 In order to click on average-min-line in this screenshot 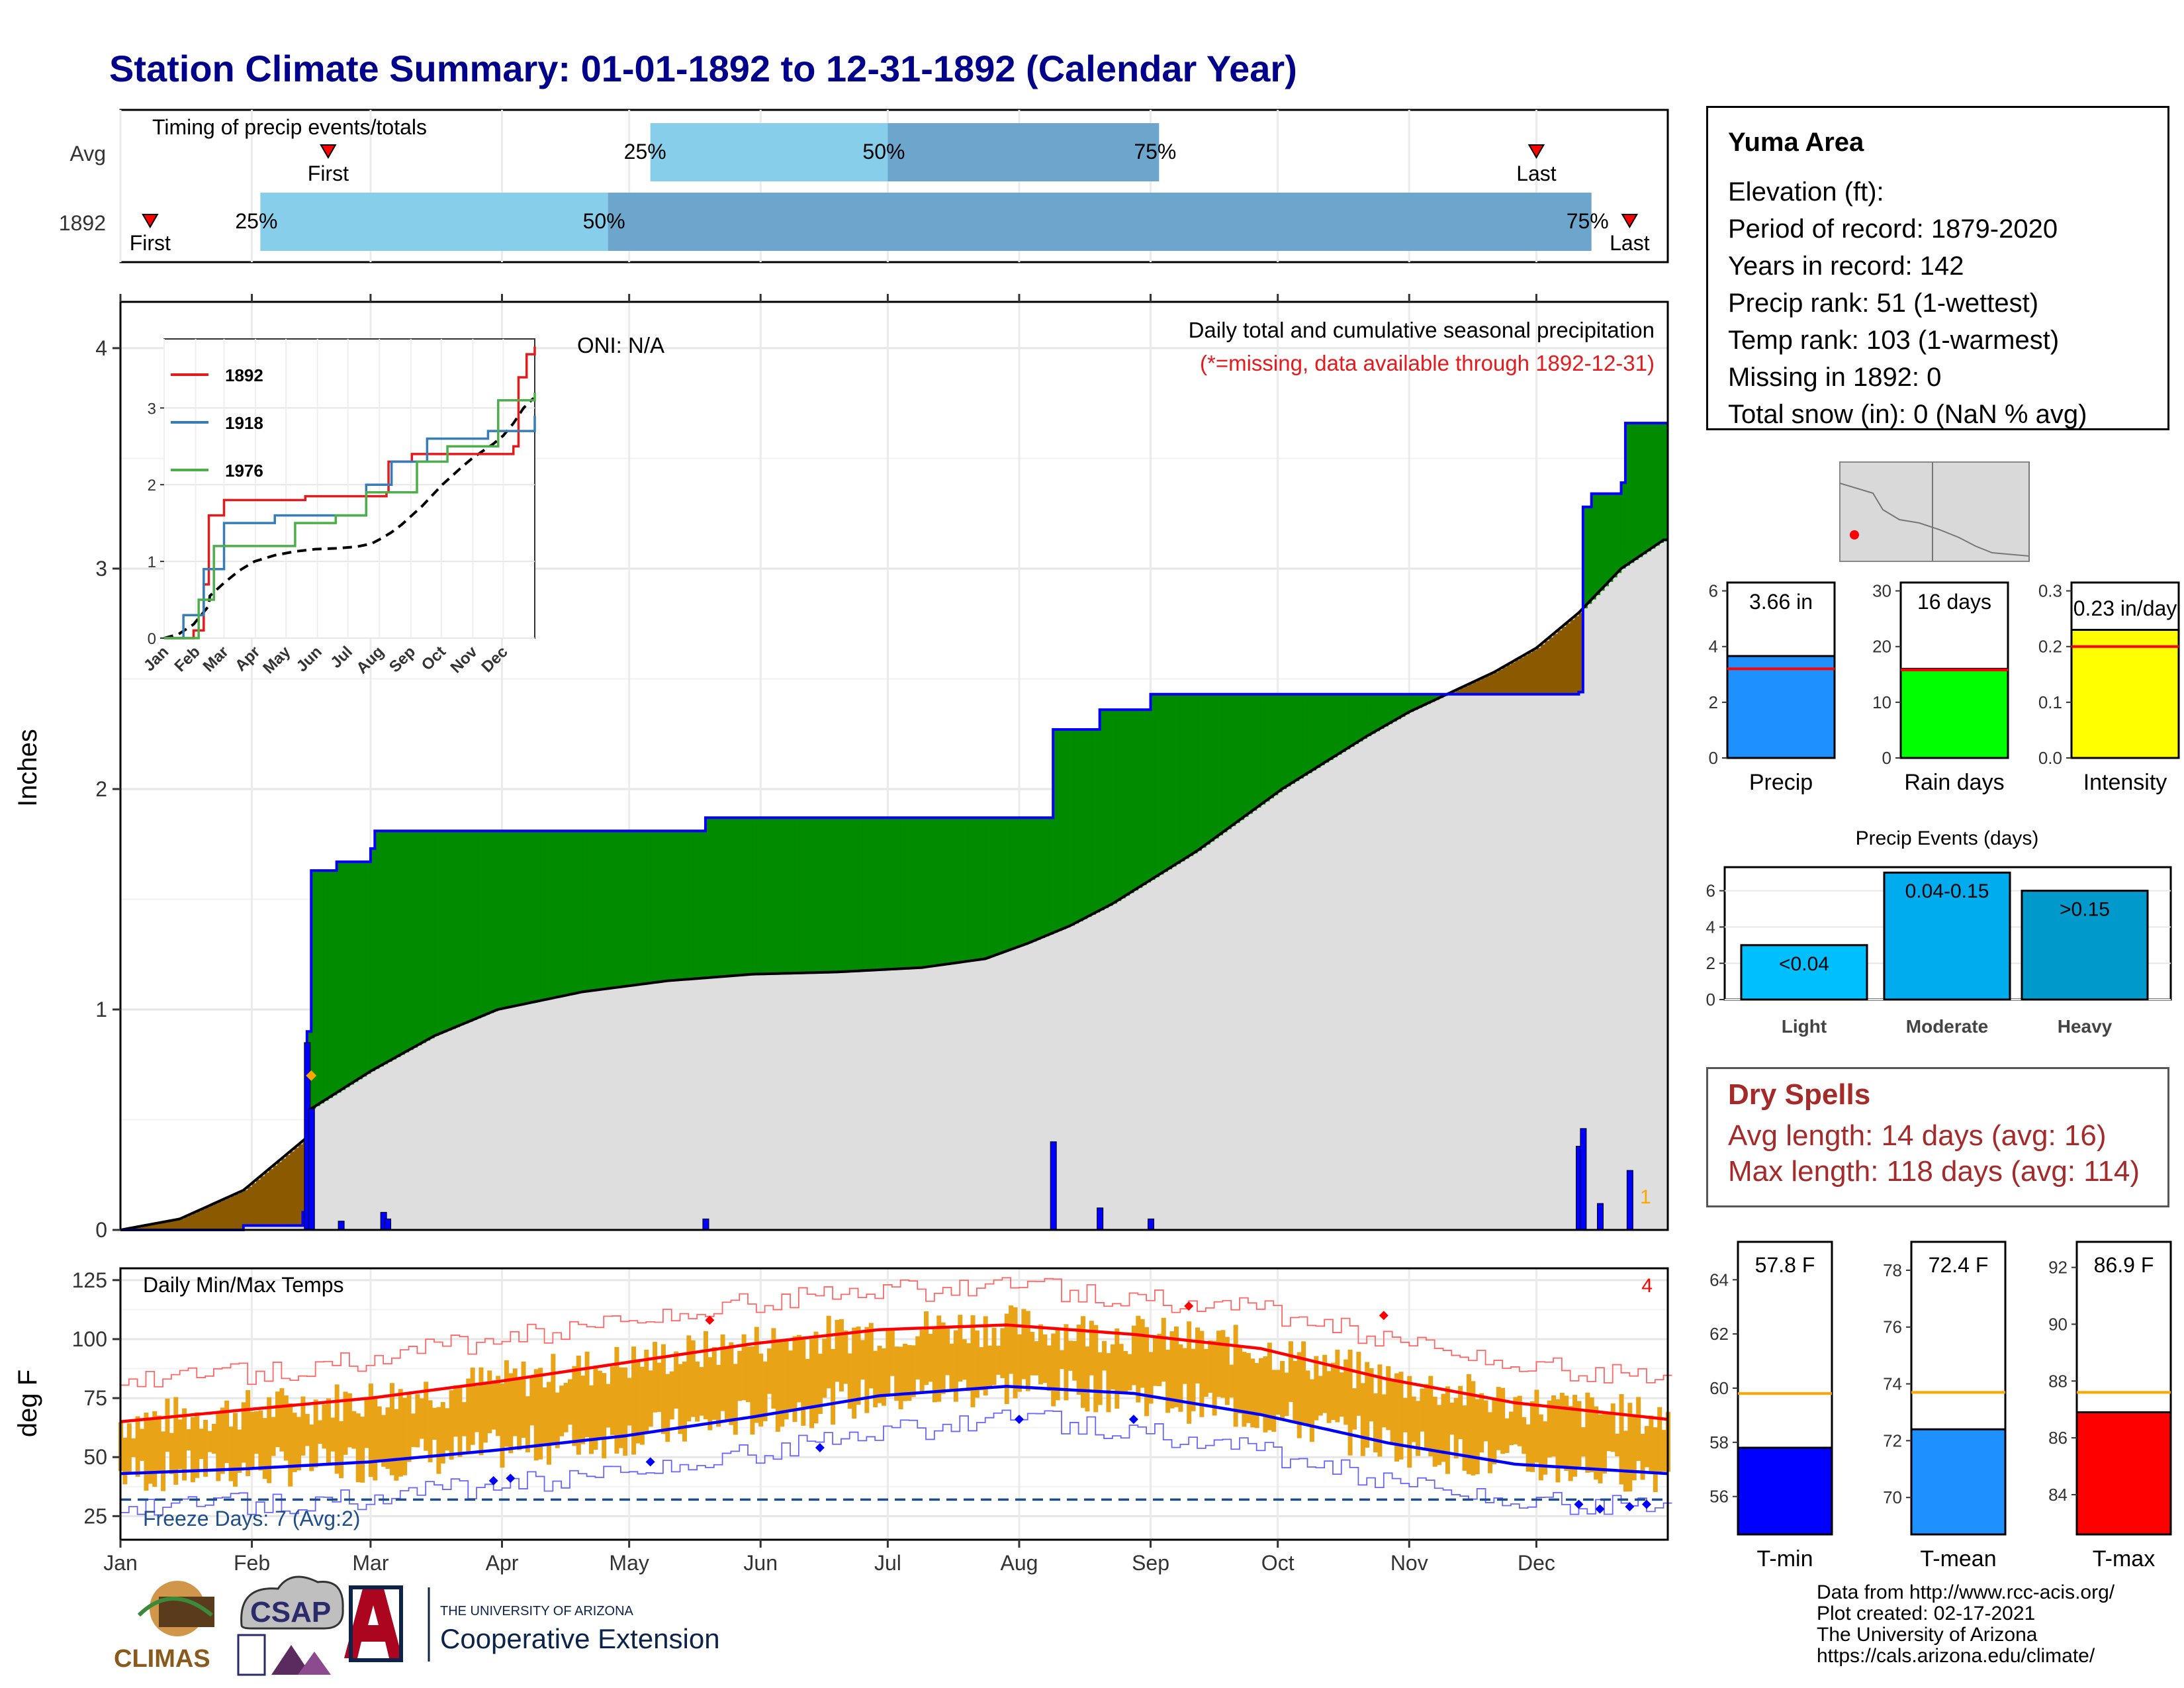, I will do `click(894, 1430)`.